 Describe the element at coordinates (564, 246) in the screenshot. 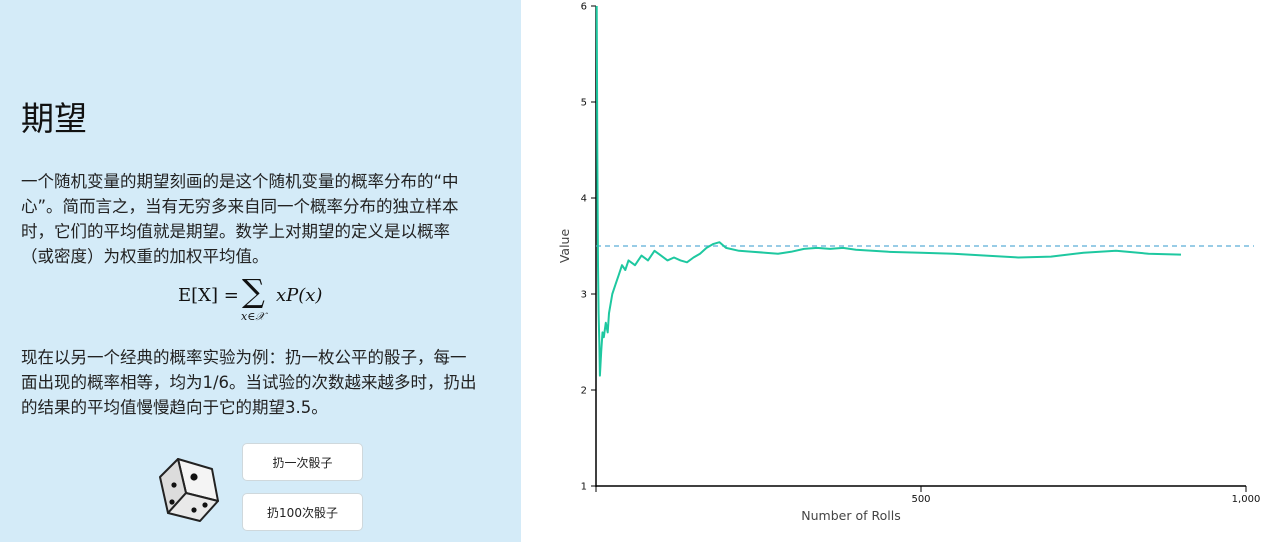

I see `y-axis-title: Value` at that location.